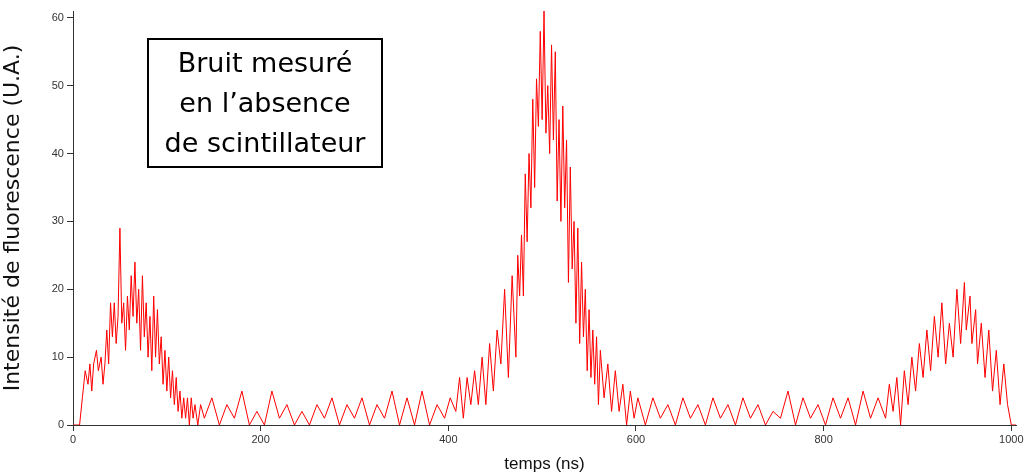  What do you see at coordinates (12, 218) in the screenshot?
I see `y-axis-title: Intensité de fluorescence (U.A.)` at bounding box center [12, 218].